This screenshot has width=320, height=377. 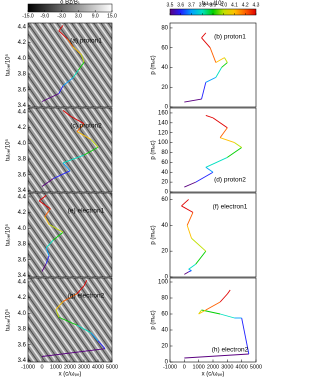 I want to click on y-tick-label: 80, so click(x=164, y=299).